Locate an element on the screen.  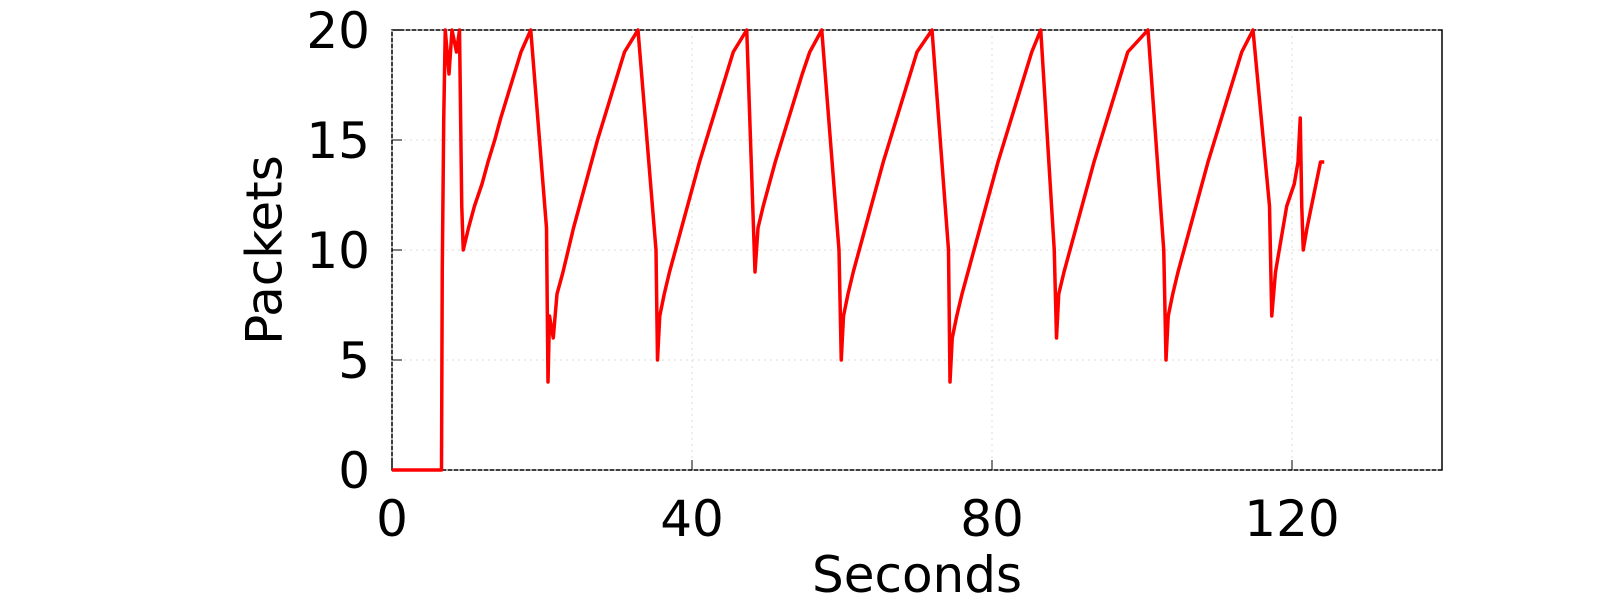
y-tick-label: 20 is located at coordinates (338, 31).